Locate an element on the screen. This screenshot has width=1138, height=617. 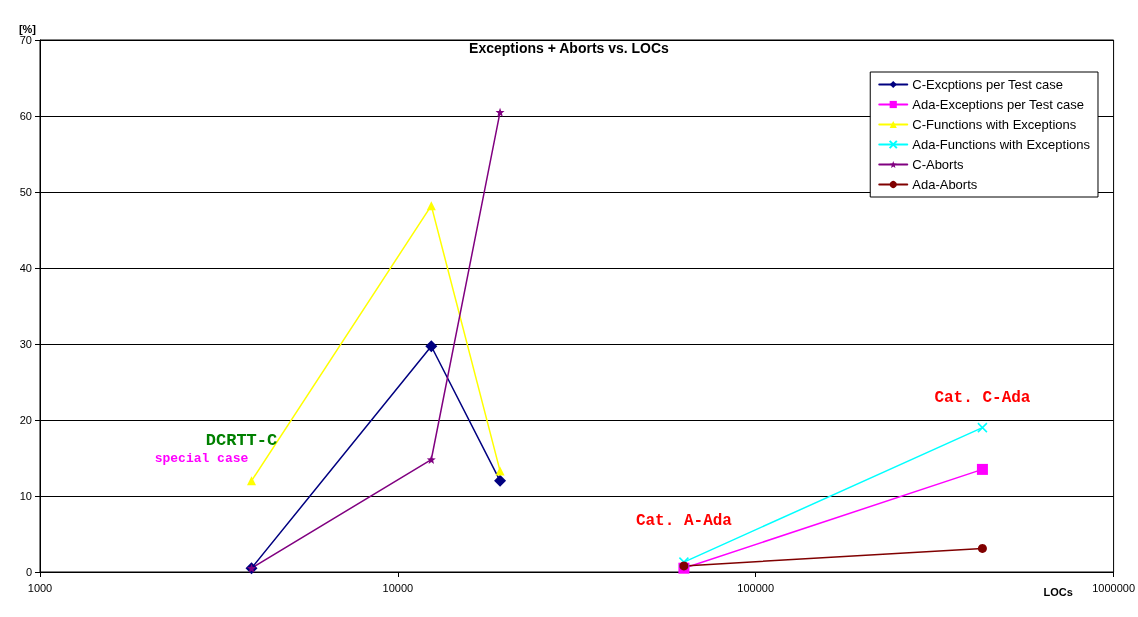
legend-label: Ada-Aborts is located at coordinates (945, 184).